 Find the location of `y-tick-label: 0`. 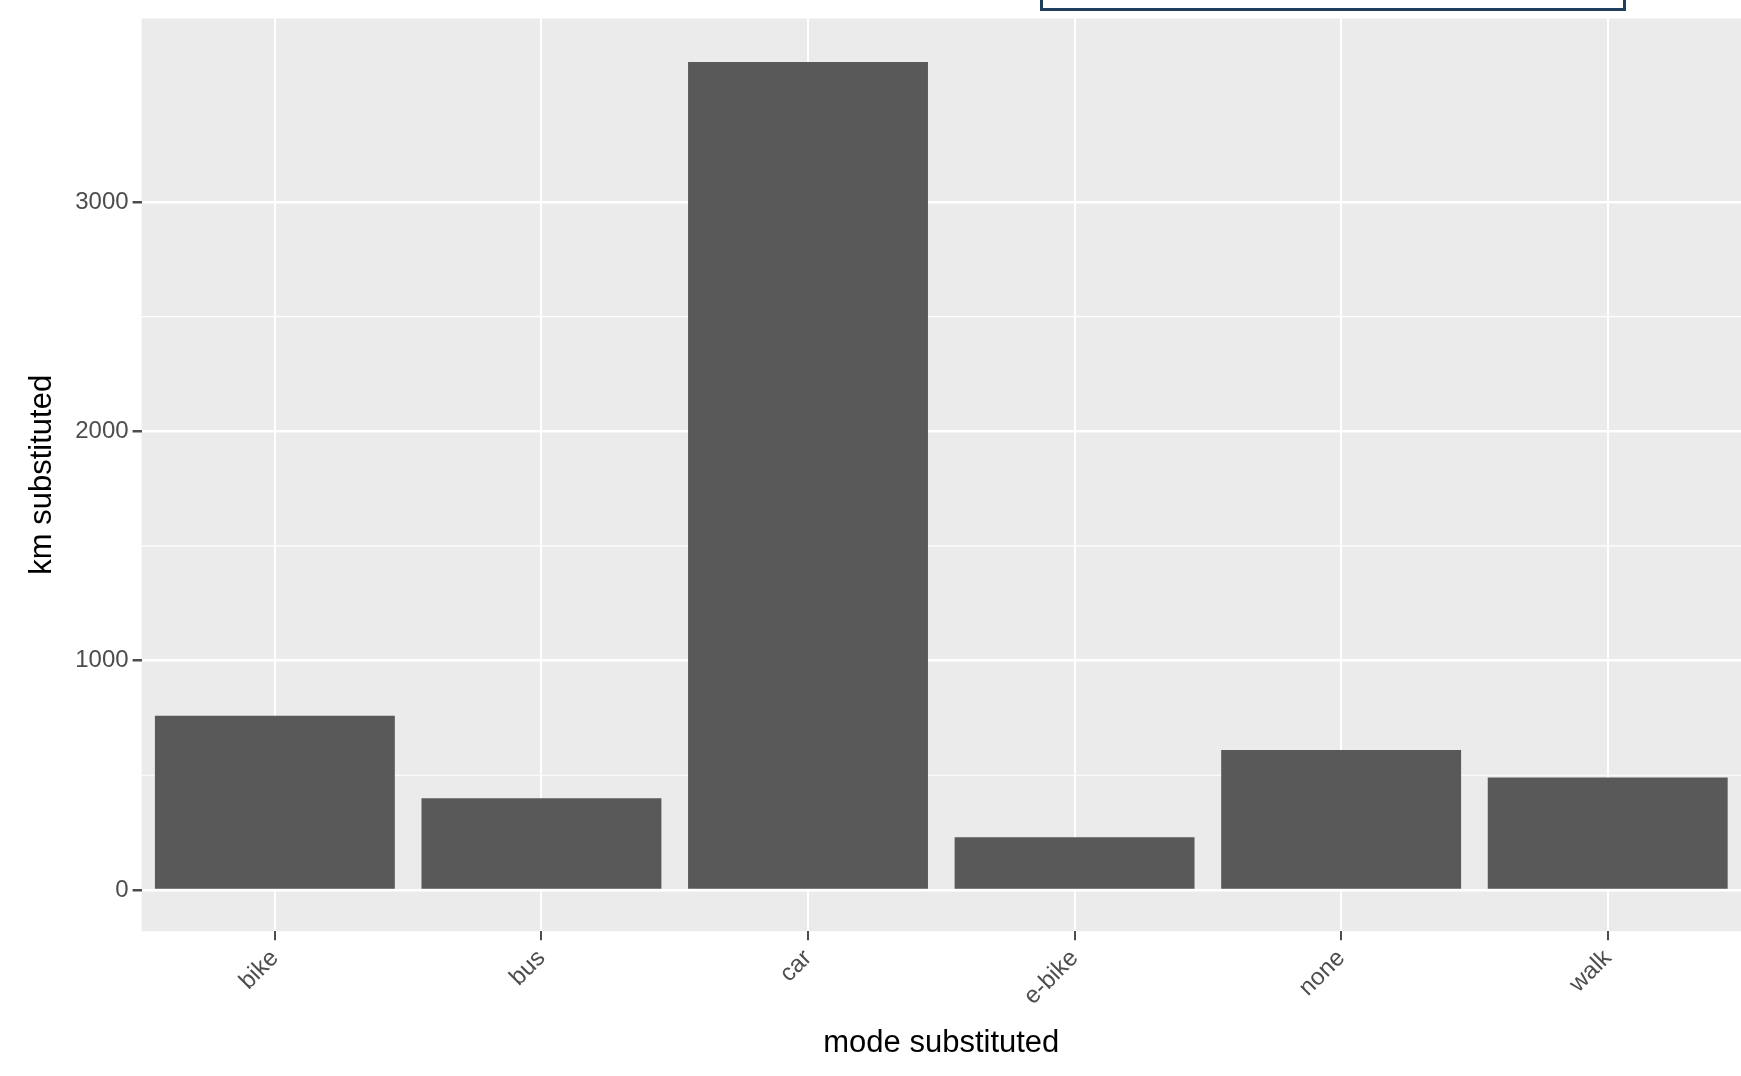

y-tick-label: 0 is located at coordinates (122, 888).